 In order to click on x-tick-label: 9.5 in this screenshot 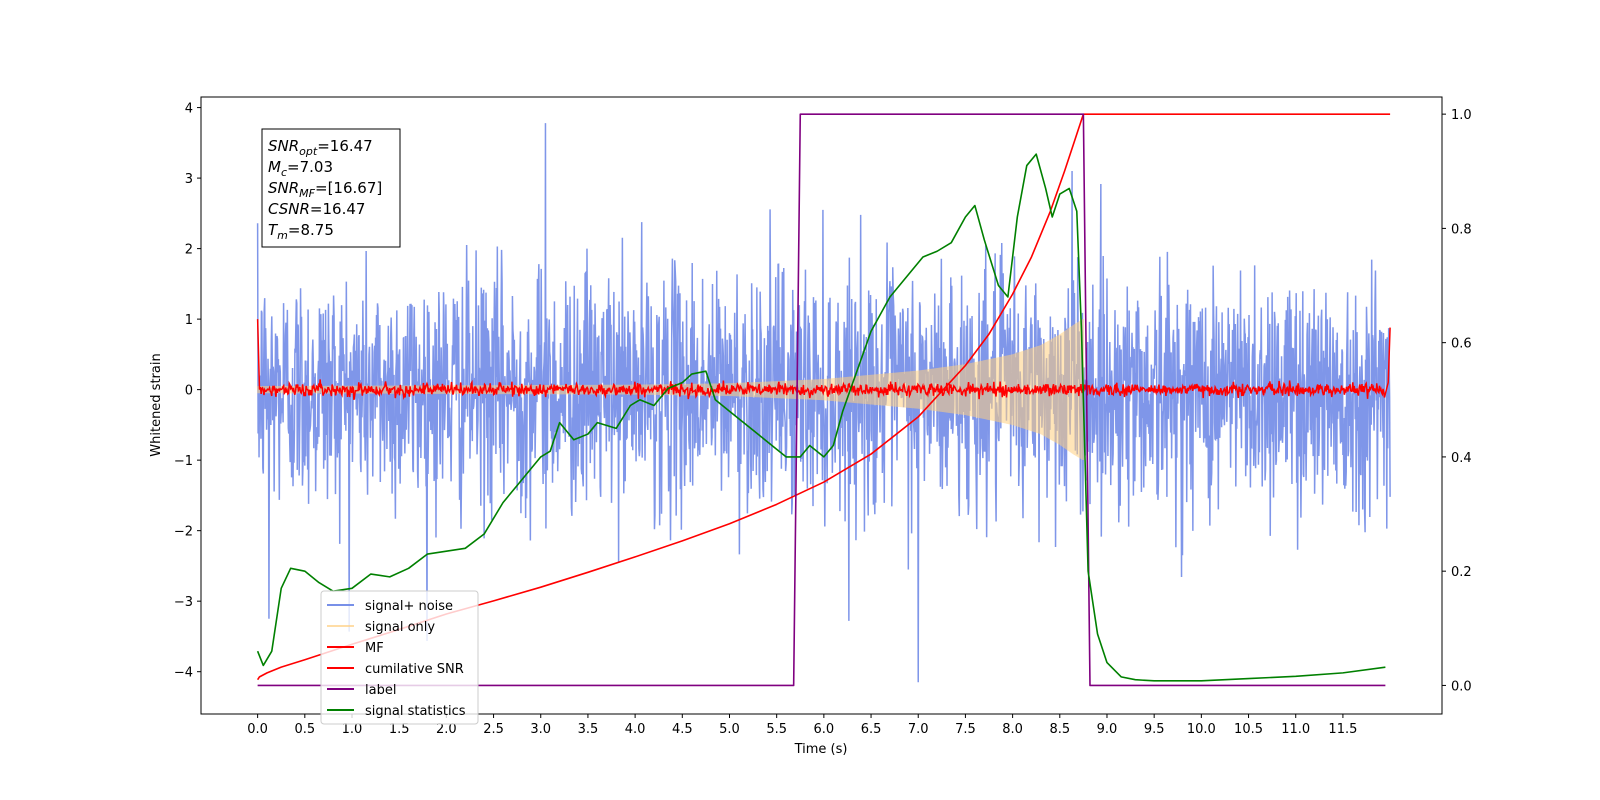, I will do `click(1154, 729)`.